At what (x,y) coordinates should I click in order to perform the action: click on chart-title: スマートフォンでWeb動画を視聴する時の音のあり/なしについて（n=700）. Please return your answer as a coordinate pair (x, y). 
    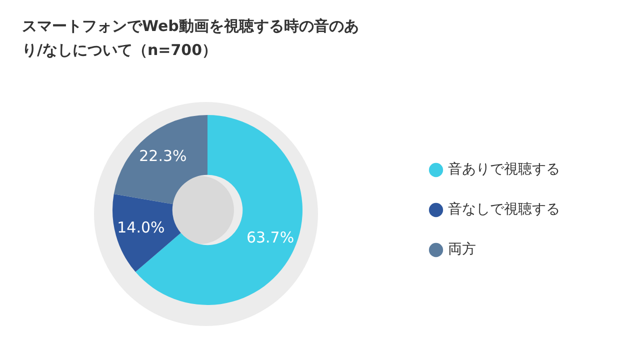
    Looking at the image, I should click on (191, 38).